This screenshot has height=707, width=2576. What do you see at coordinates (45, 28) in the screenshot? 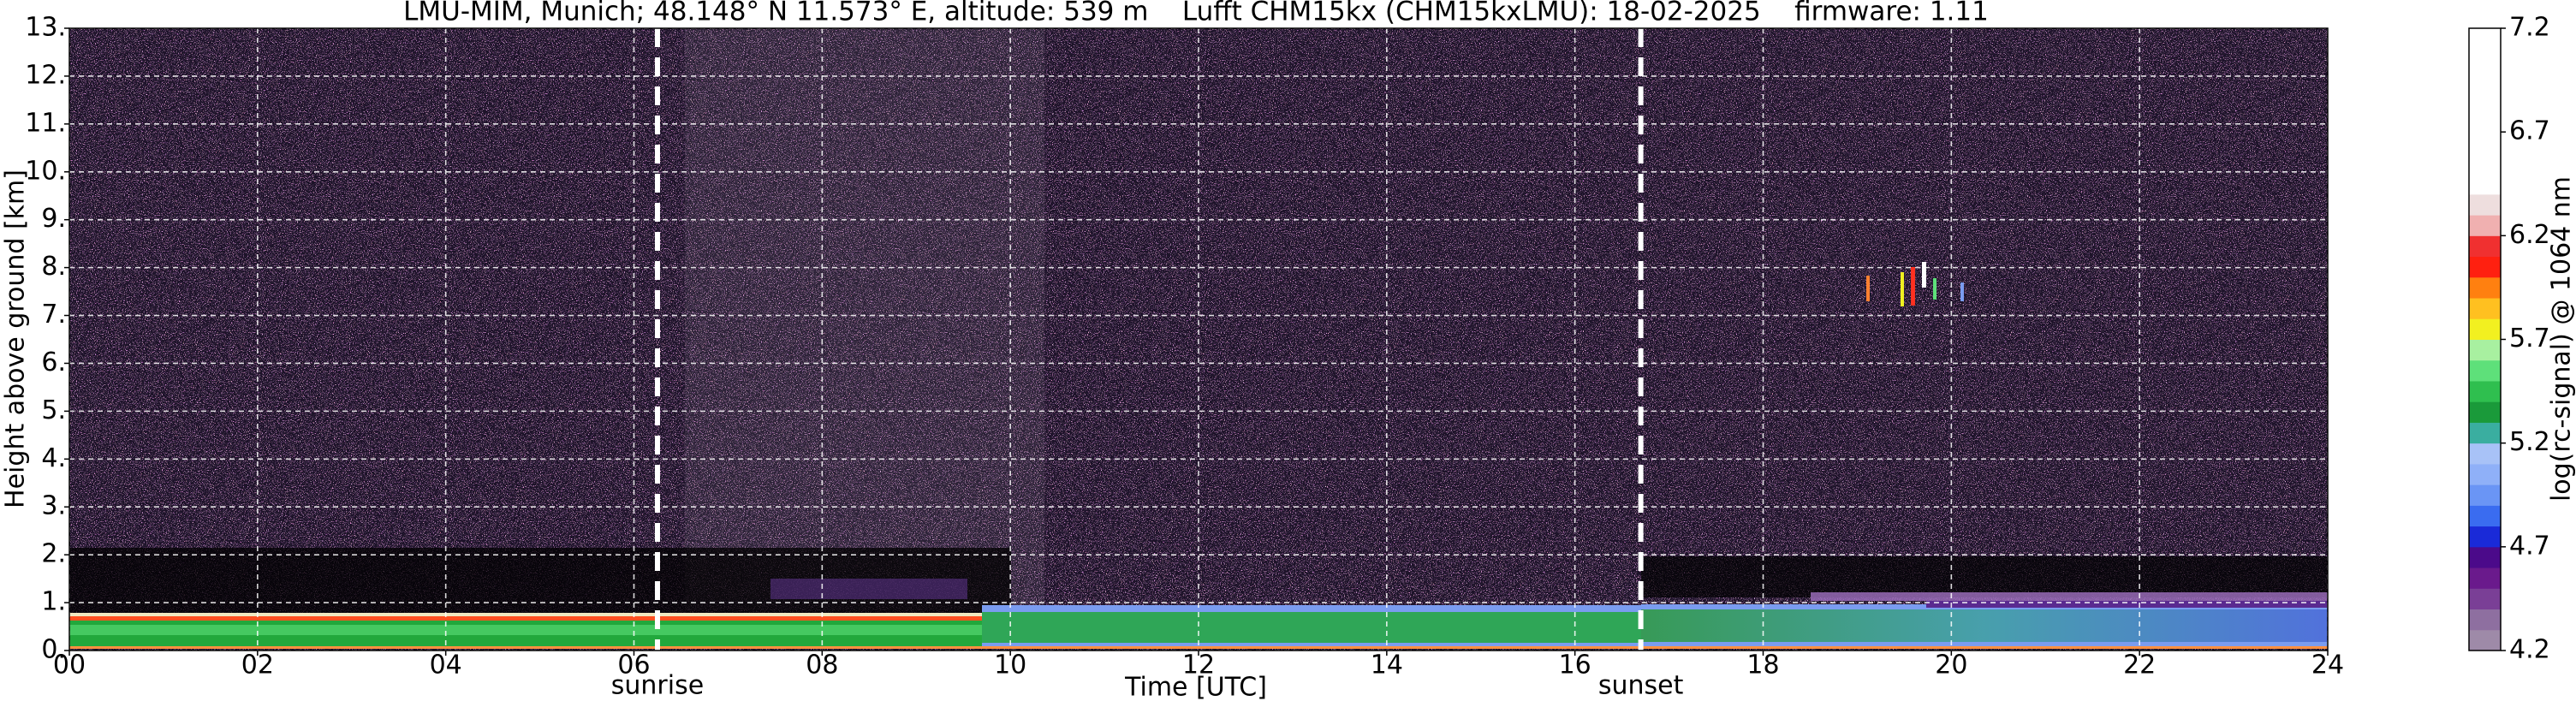
I see `y-tick-label: 13.` at bounding box center [45, 28].